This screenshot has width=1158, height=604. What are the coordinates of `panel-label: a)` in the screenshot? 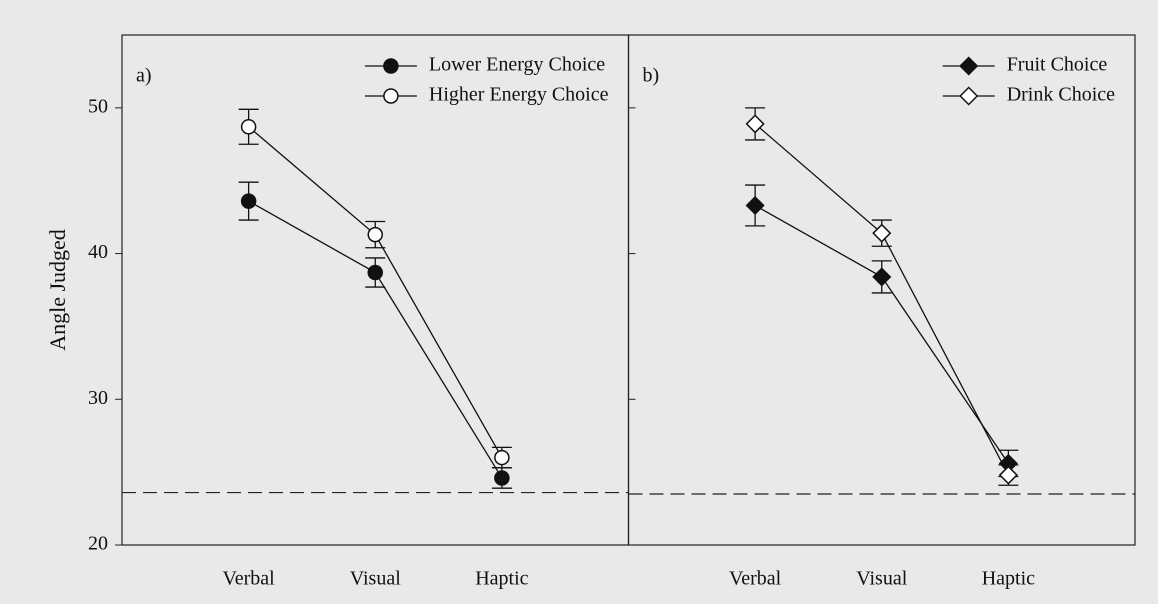 It's located at (144, 76).